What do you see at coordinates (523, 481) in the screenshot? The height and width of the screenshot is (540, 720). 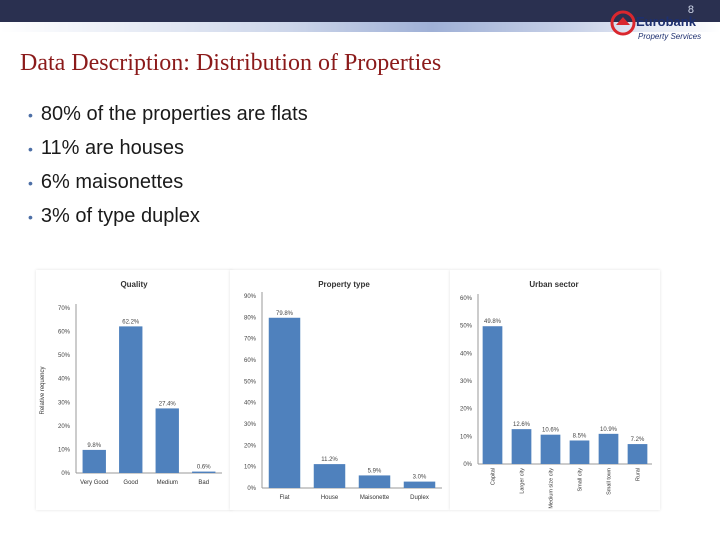 I see `x-tick-label: Larger city` at bounding box center [523, 481].